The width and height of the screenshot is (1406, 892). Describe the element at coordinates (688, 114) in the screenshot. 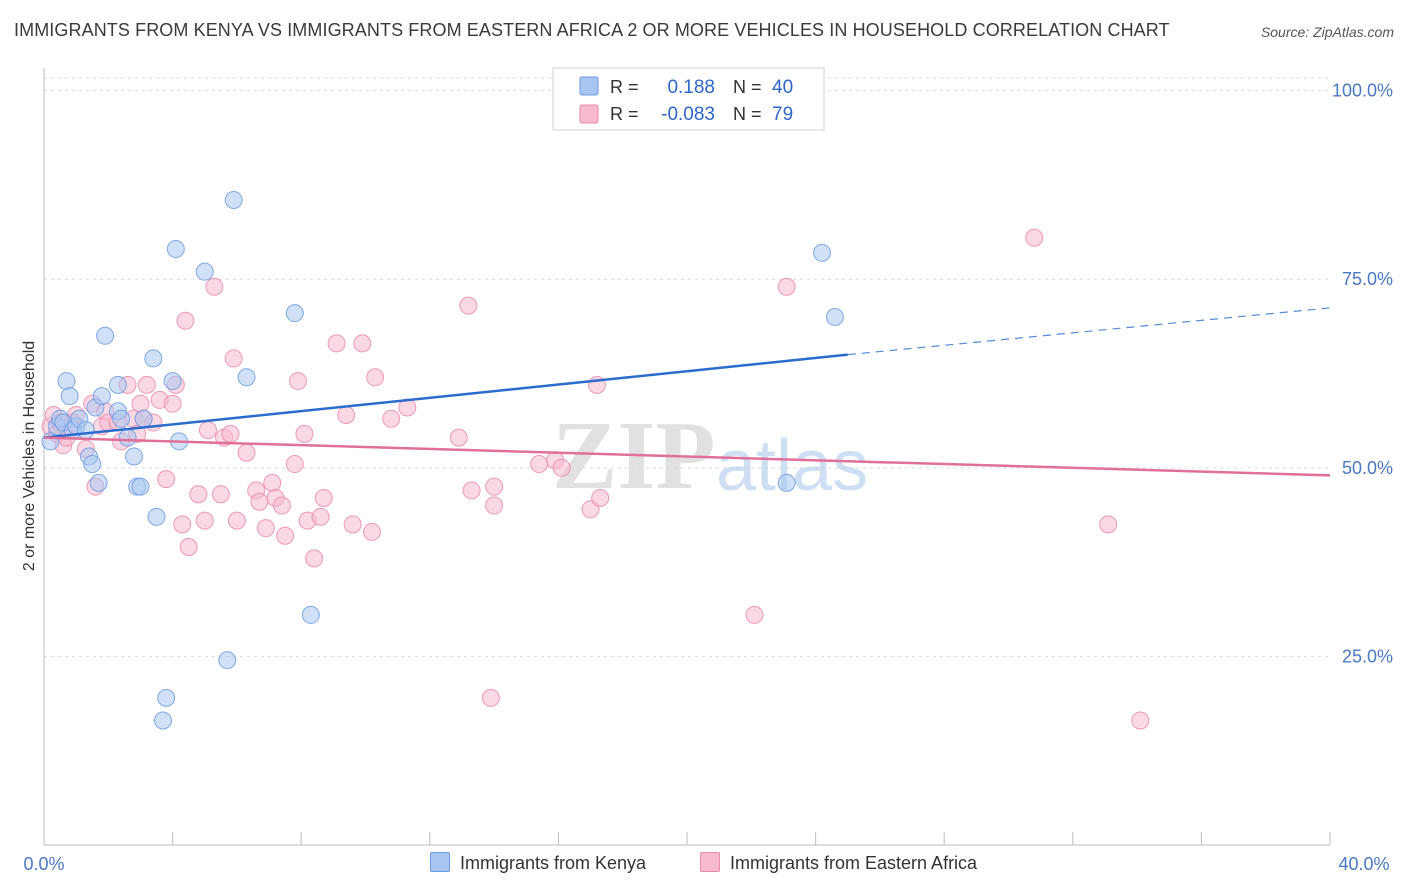

I see `legend-r-value-africa: -0.083` at that location.